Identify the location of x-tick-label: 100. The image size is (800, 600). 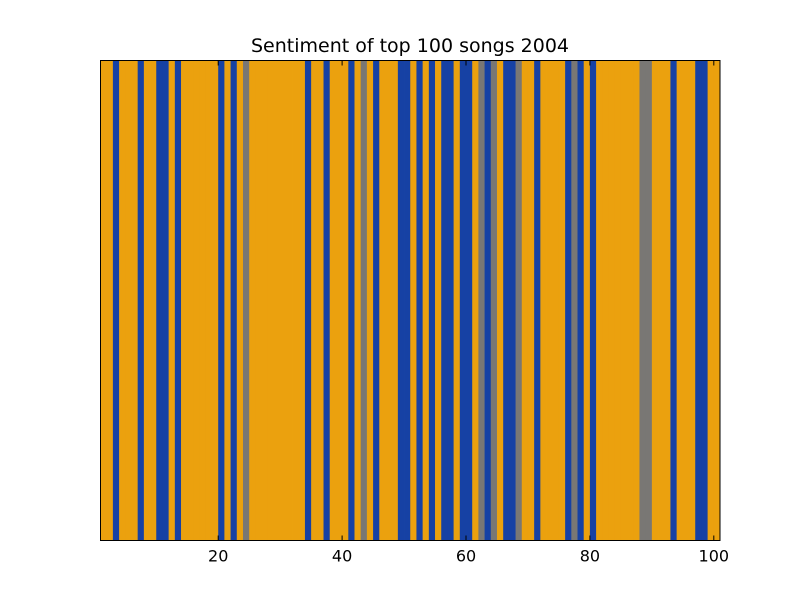
(714, 556).